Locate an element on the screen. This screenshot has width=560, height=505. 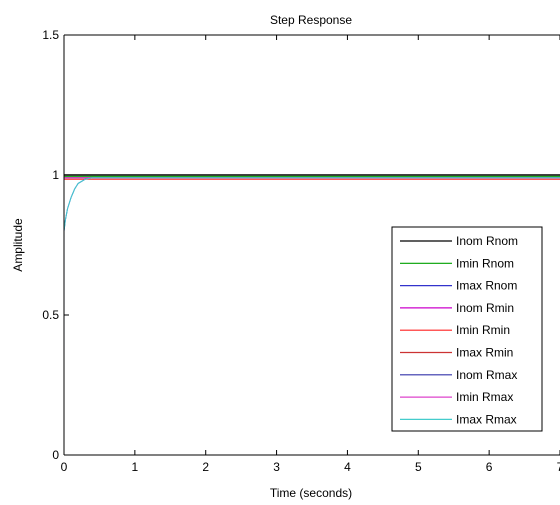
x-tick-label: 1 is located at coordinates (135, 467).